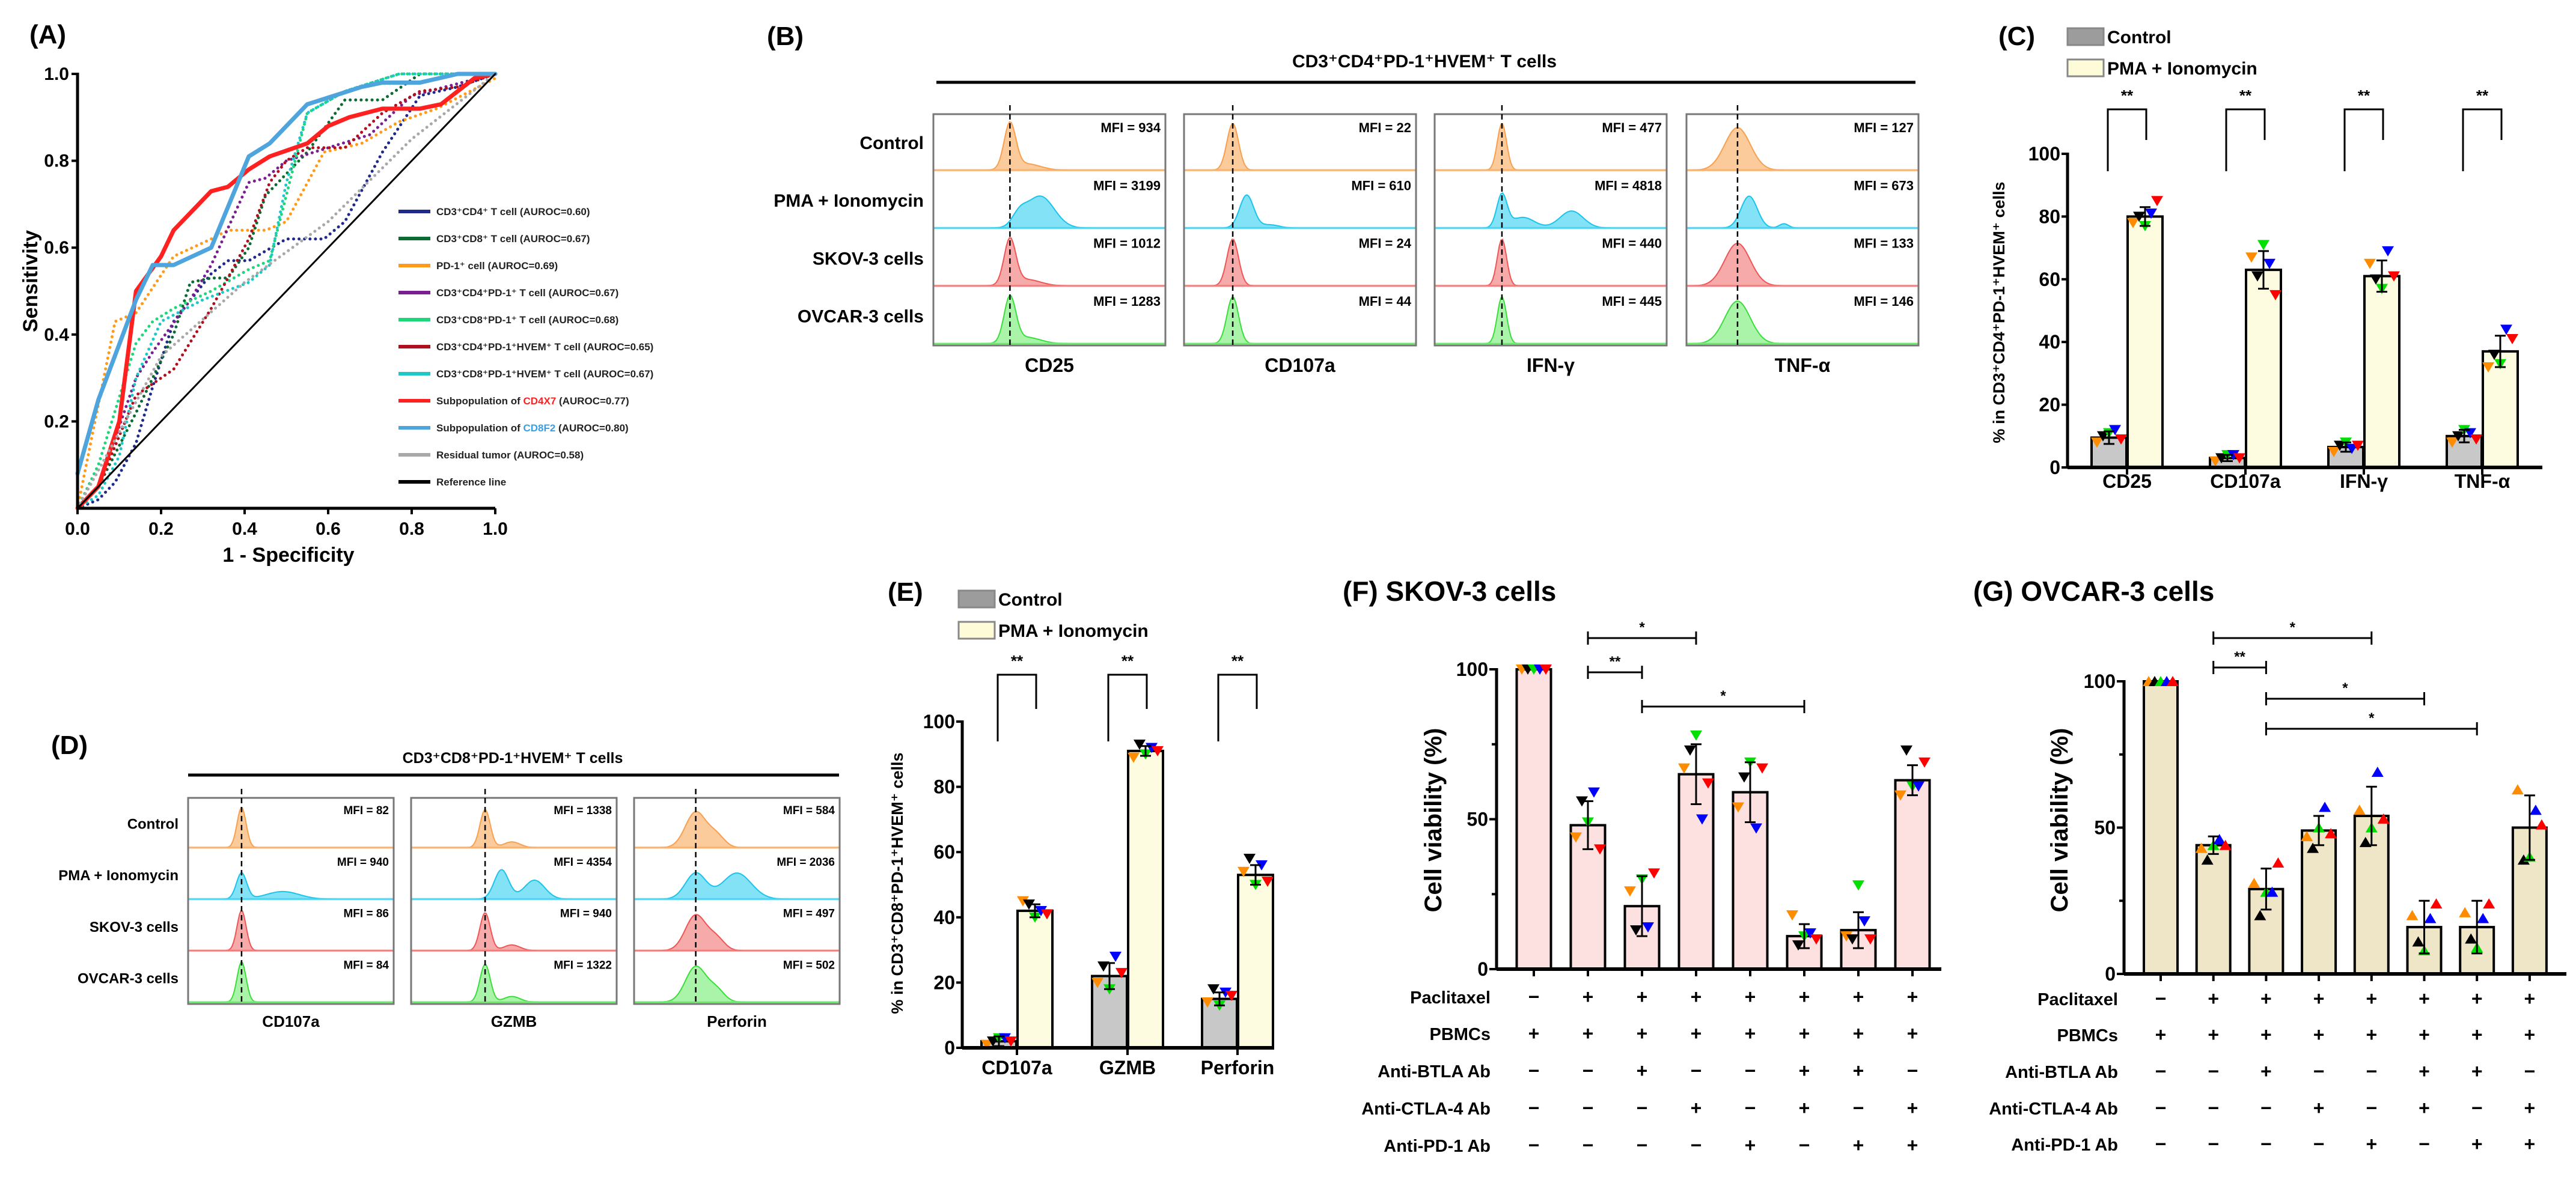 This screenshot has height=1180, width=2576. I want to click on mfi-value: 86, so click(382, 914).